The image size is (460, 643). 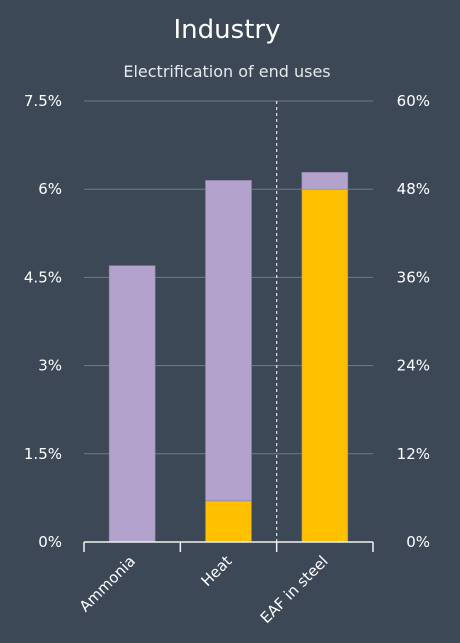 What do you see at coordinates (43, 101) in the screenshot?
I see `y-left-tick-label: 7.5%` at bounding box center [43, 101].